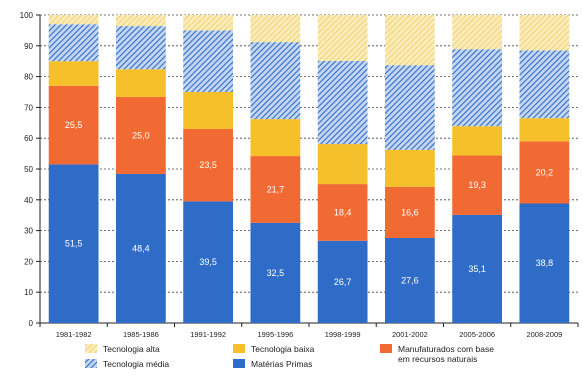  I want to click on bar-value-label: 26,7, so click(343, 282).